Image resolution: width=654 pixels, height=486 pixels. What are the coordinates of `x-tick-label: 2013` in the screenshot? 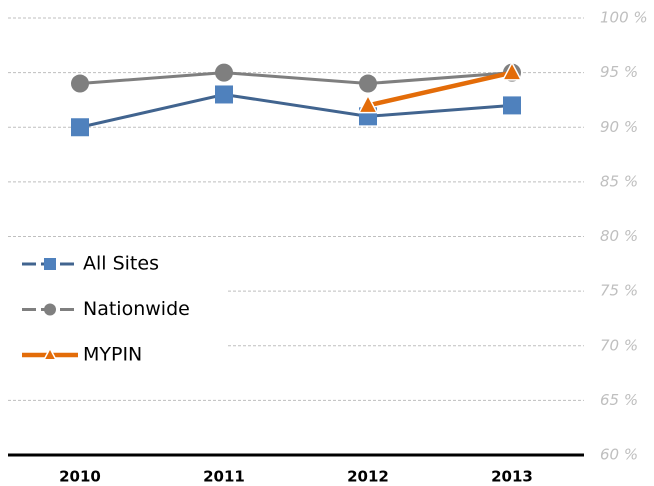 It's located at (512, 477).